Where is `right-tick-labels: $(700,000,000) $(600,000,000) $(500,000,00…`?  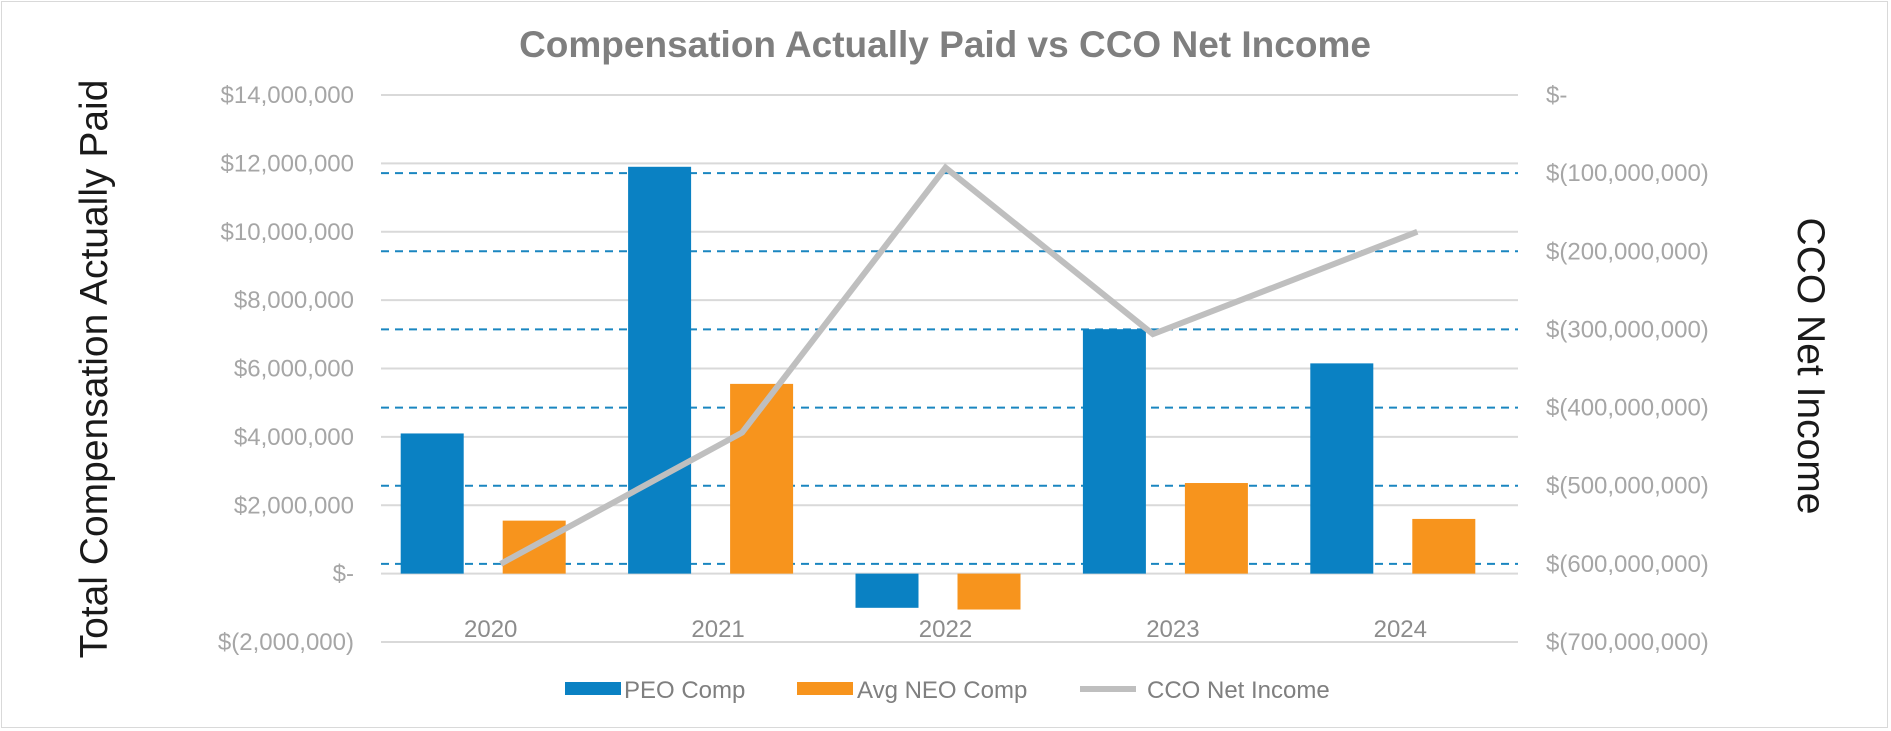
right-tick-labels: $(700,000,000) $(600,000,000) $(500,000,00… is located at coordinates (1627, 369).